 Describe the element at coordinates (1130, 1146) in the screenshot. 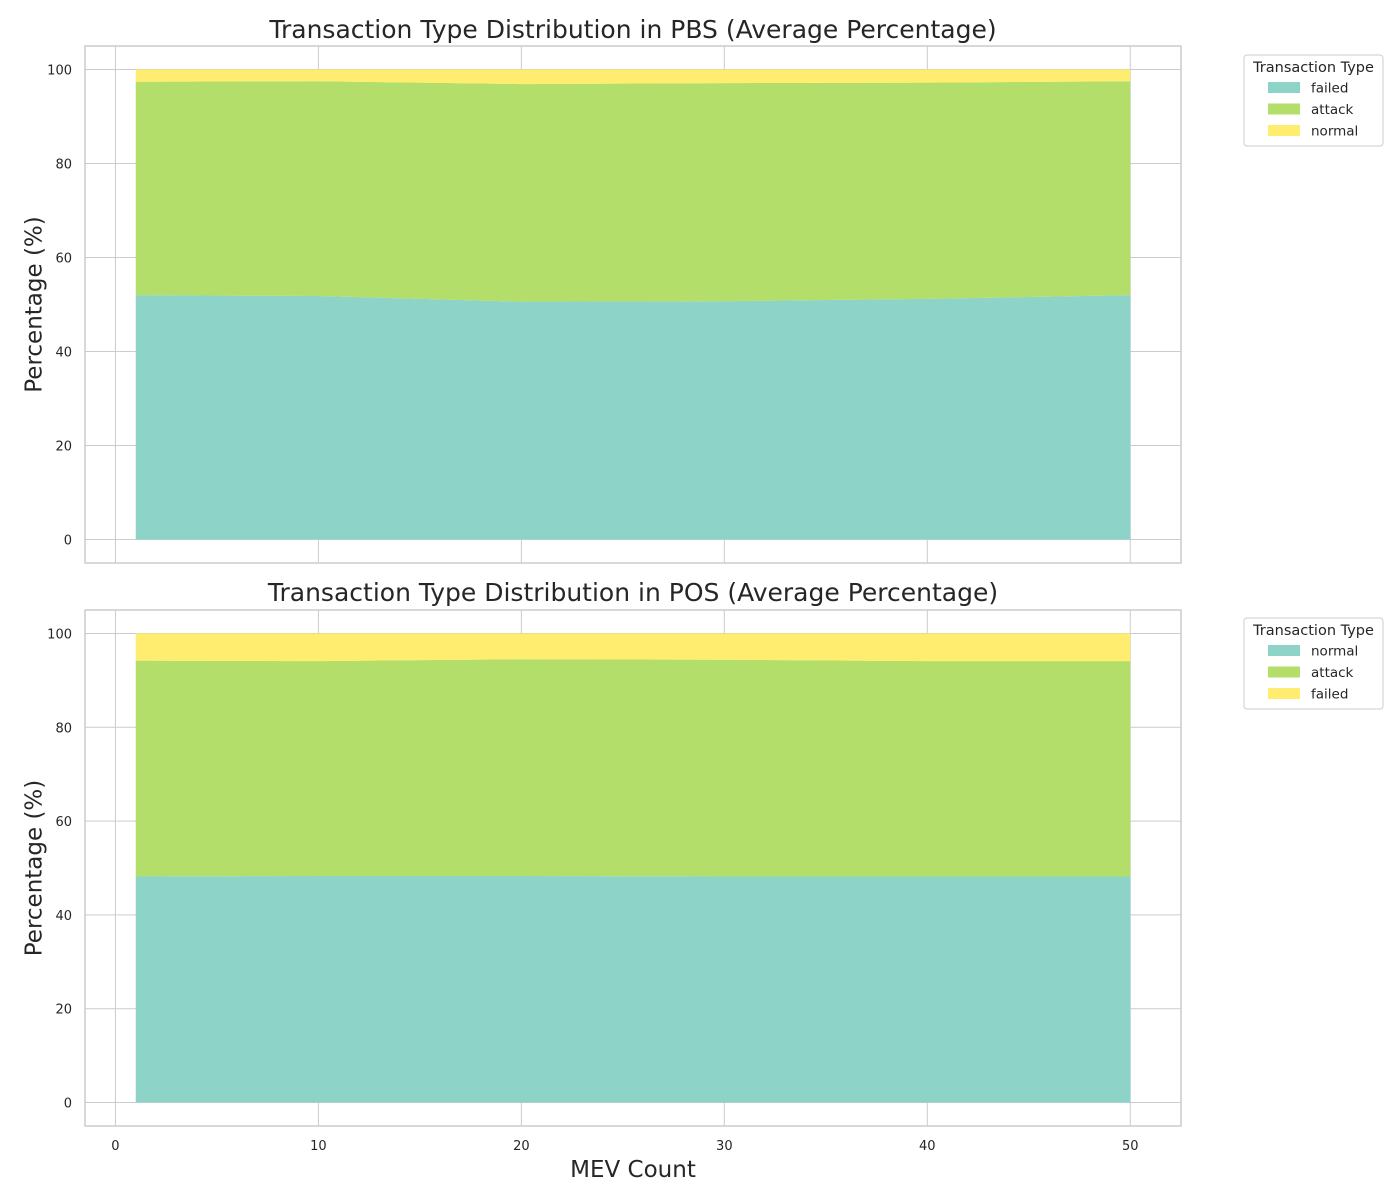

I see `x-tick-label: 50` at that location.